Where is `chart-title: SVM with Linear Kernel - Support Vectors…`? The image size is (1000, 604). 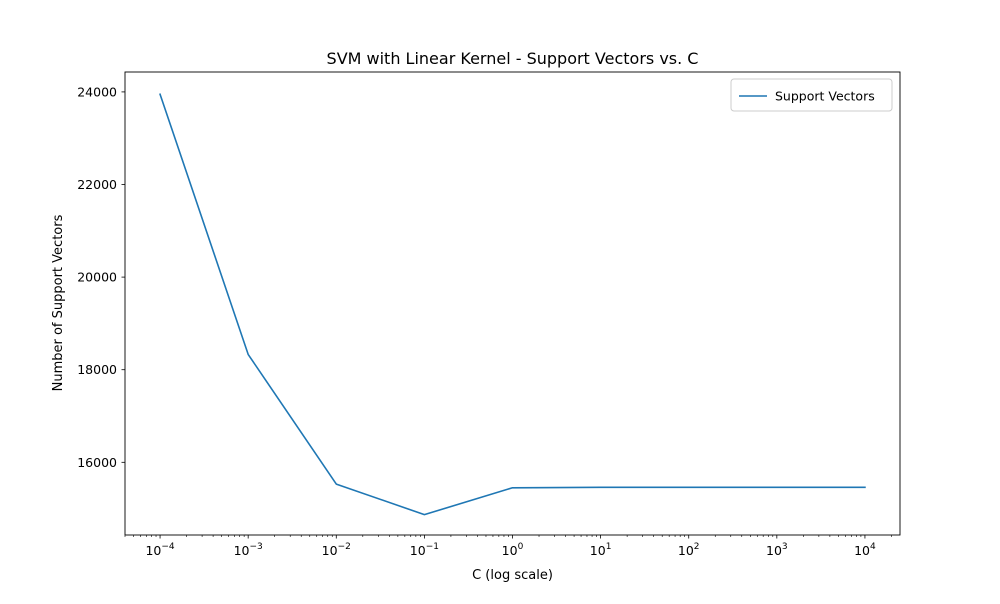 chart-title: SVM with Linear Kernel - Support Vectors… is located at coordinates (513, 58).